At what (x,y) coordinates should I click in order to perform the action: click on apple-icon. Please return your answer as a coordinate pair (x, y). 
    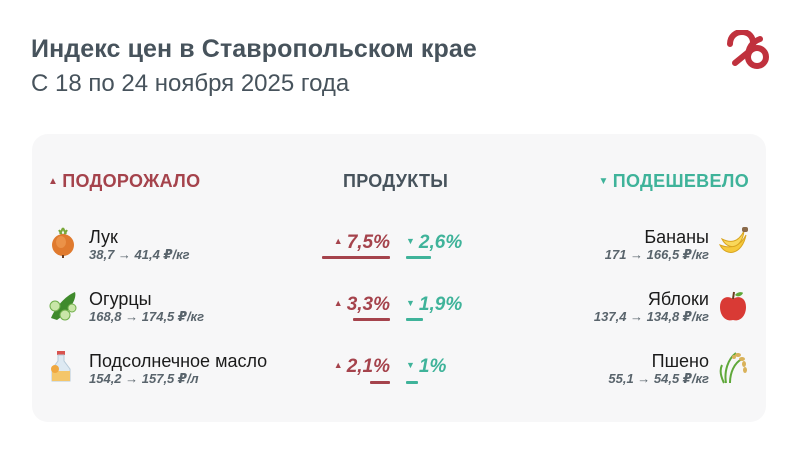
    Looking at the image, I should click on (733, 306).